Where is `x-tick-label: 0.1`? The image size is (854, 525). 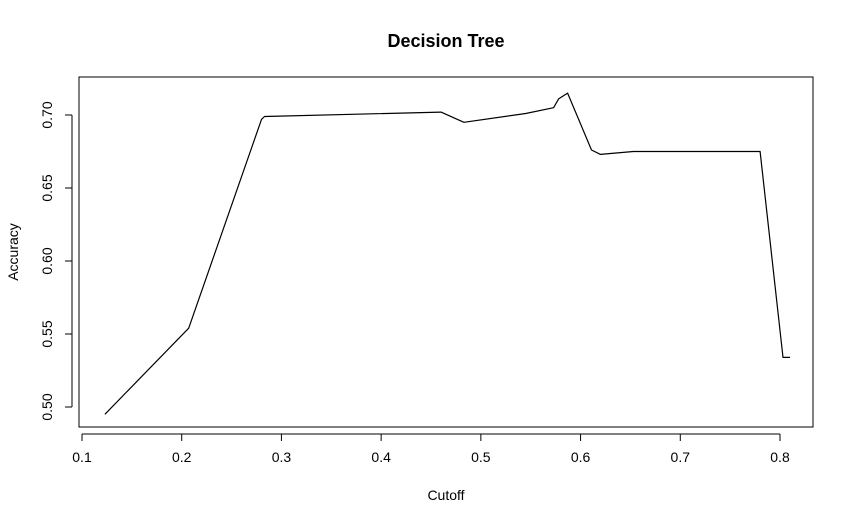
x-tick-label: 0.1 is located at coordinates (82, 457).